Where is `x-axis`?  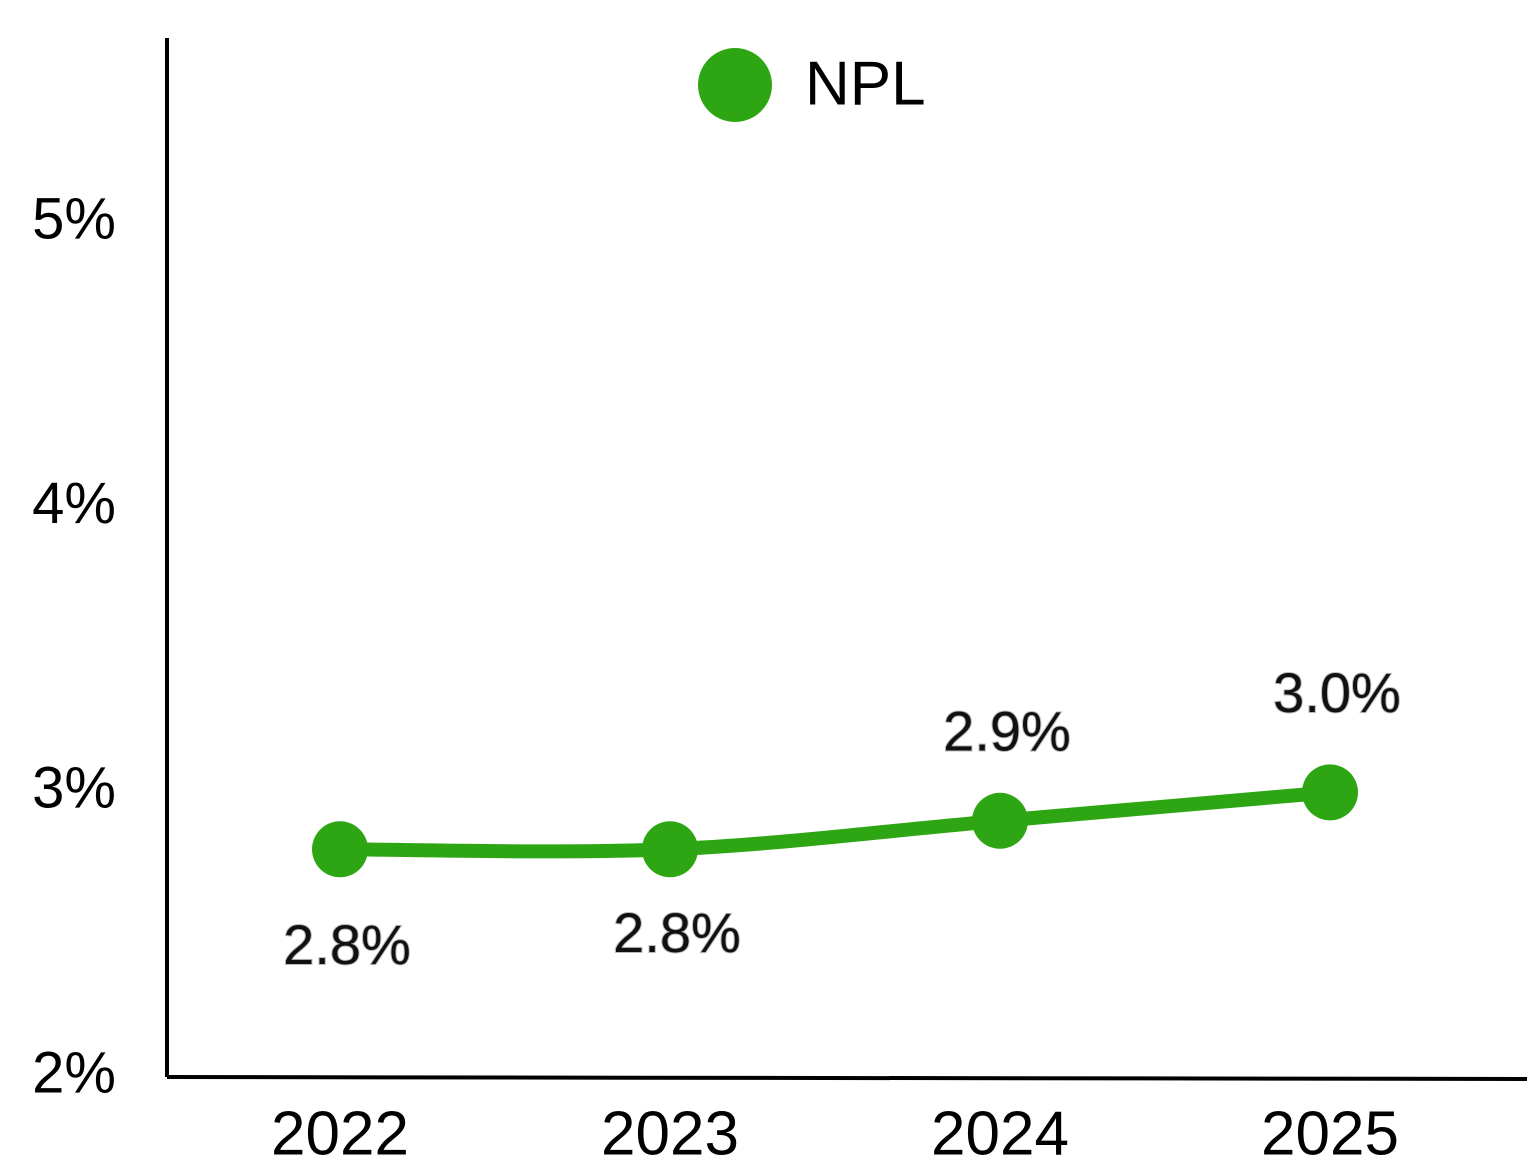
x-axis is located at coordinates (847, 1078).